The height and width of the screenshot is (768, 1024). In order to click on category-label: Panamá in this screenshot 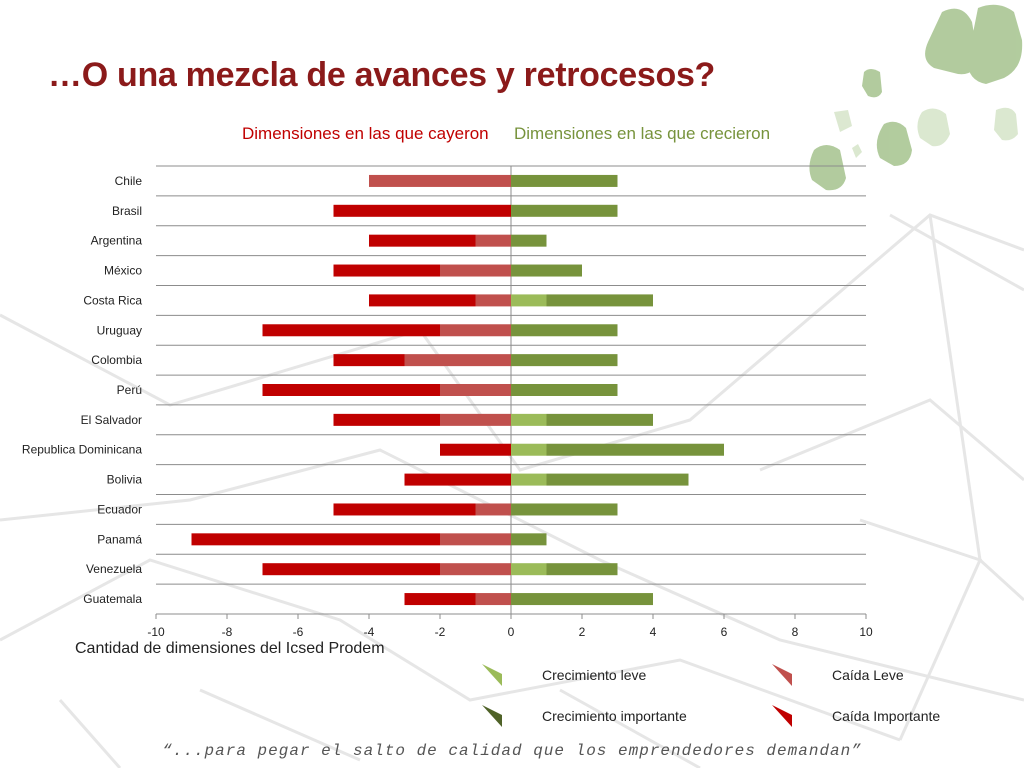, I will do `click(119, 539)`.